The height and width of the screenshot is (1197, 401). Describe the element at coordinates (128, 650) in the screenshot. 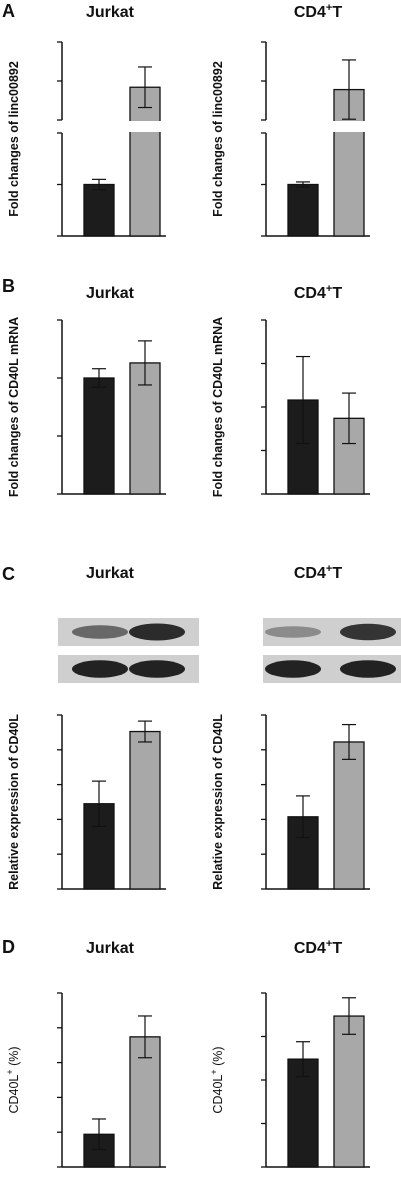

I see `western-blot-jurkat` at that location.